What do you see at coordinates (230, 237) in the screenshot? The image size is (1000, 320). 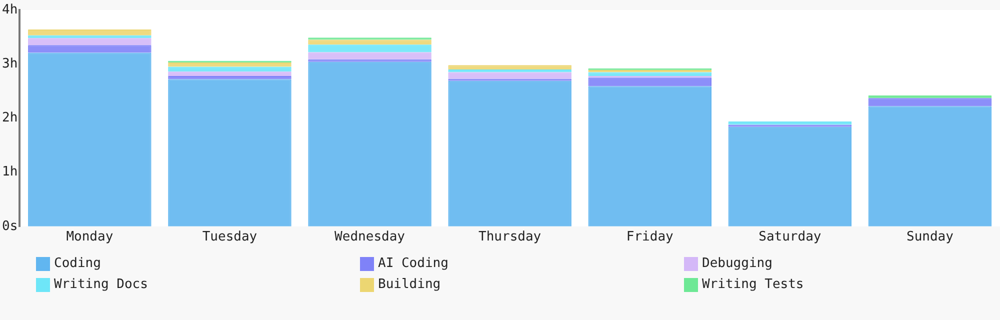 I see `x-tick-label: Tuesday` at bounding box center [230, 237].